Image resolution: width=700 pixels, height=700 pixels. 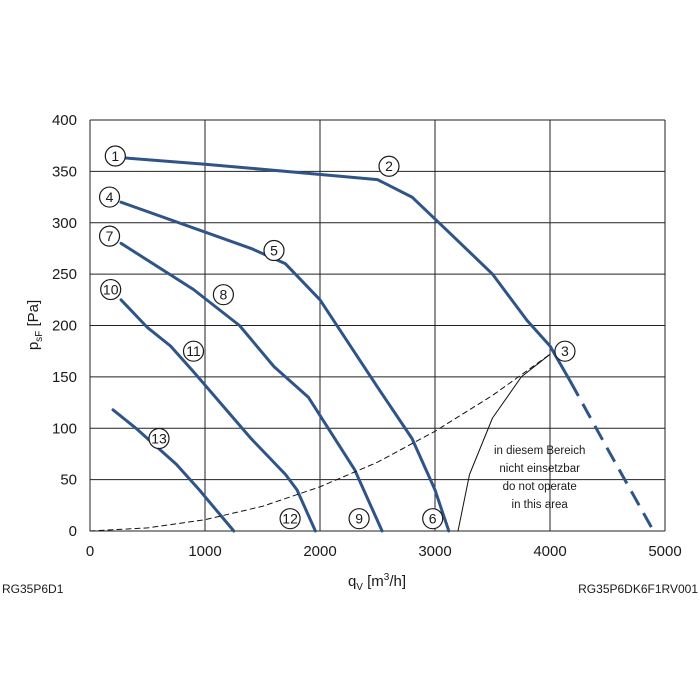 What do you see at coordinates (504, 442) in the screenshot?
I see `curve-limit-curve` at bounding box center [504, 442].